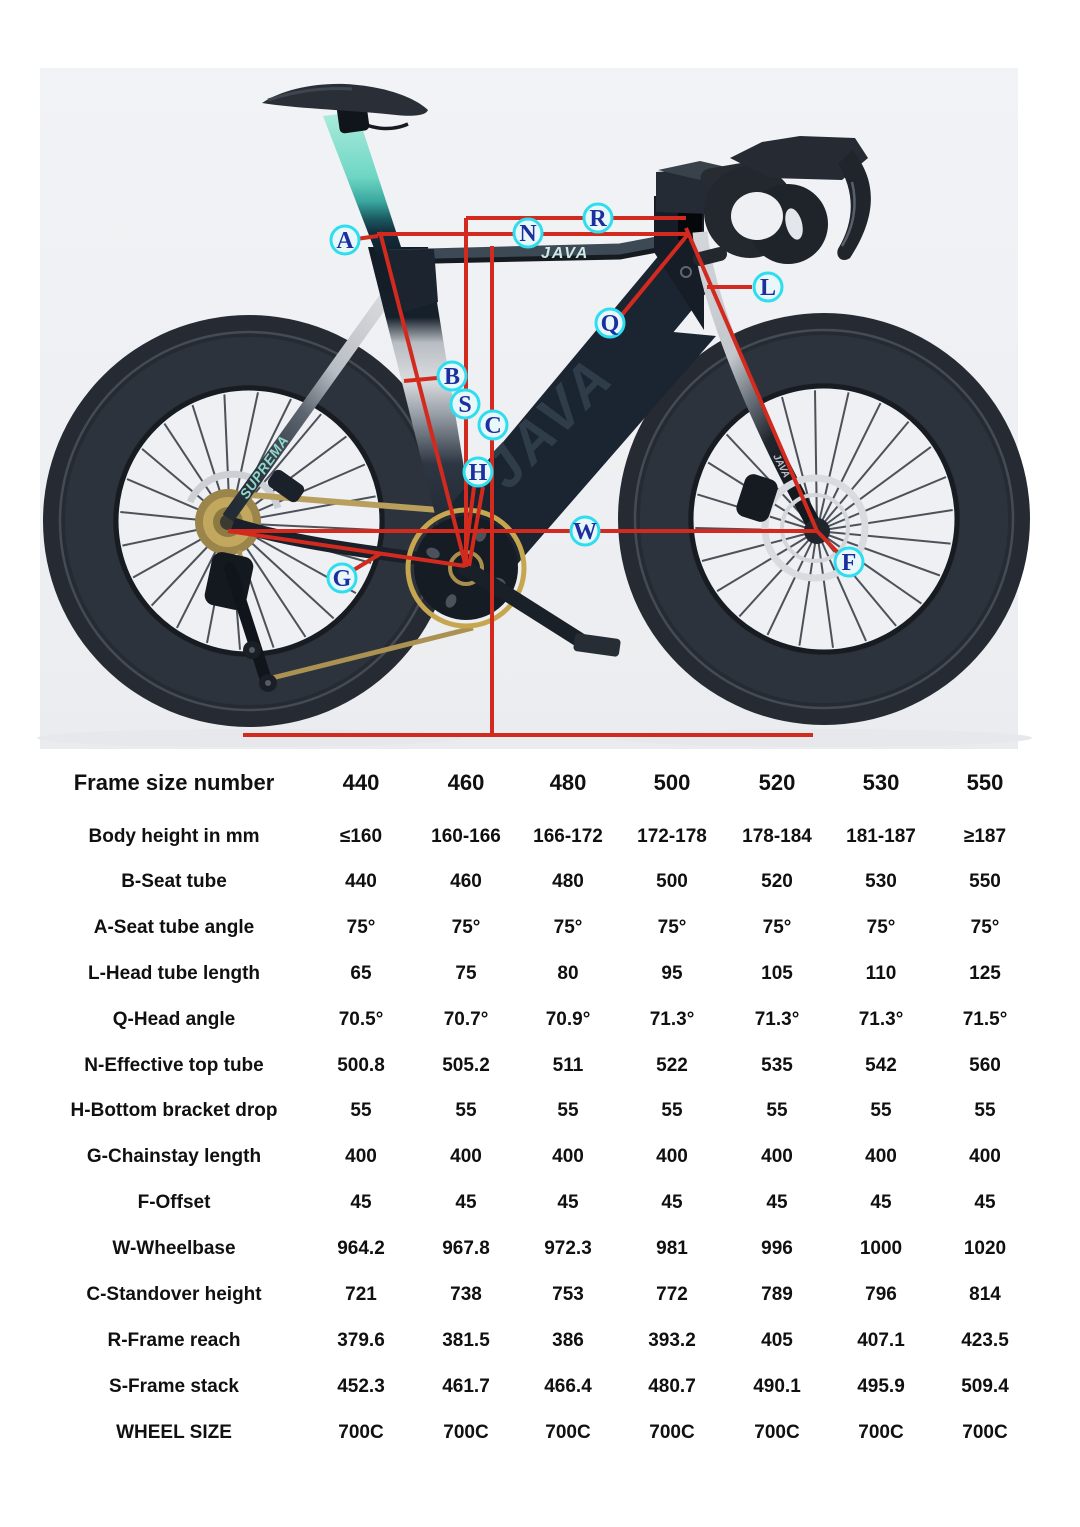  Describe the element at coordinates (452, 377) in the screenshot. I see `svg-text: B` at that location.